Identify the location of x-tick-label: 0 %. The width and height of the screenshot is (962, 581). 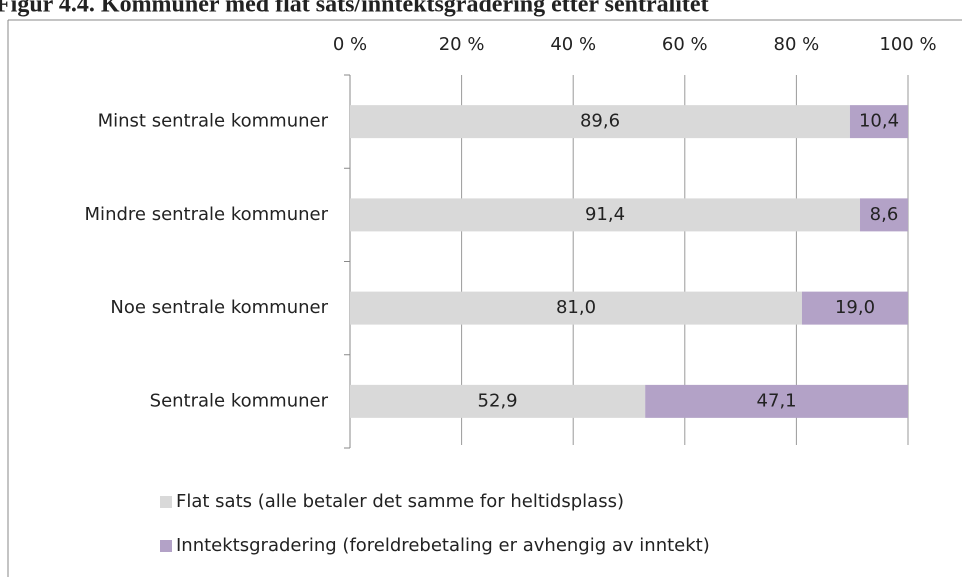
(350, 44).